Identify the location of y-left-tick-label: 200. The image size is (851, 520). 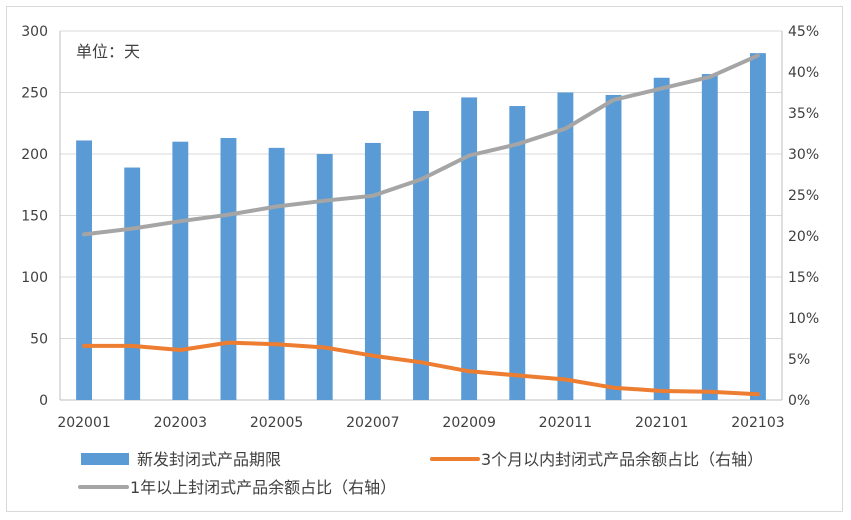
(34, 155).